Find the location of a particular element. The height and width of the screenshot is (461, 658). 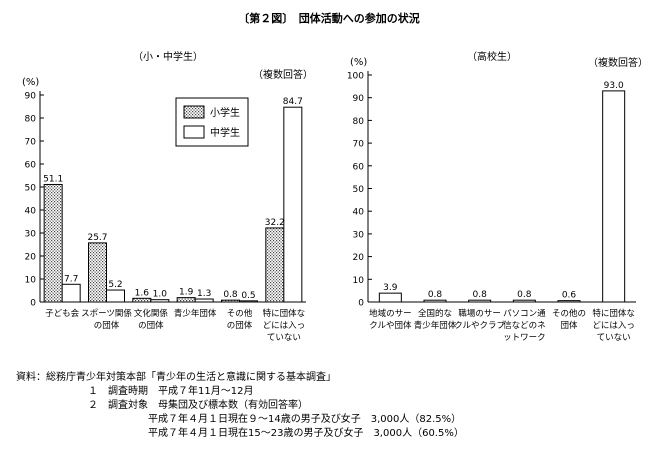

data-label: 32.2 is located at coordinates (275, 223).